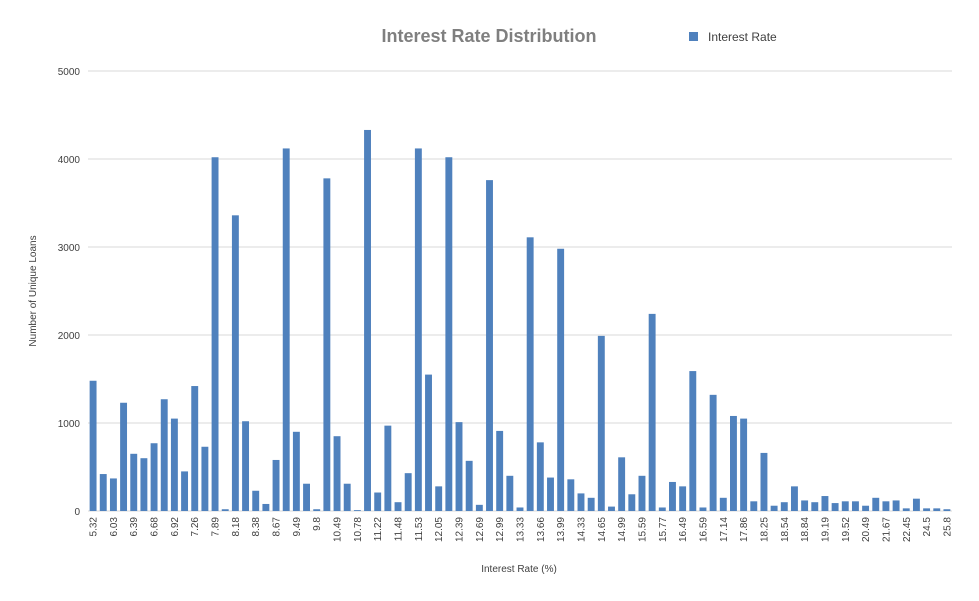 This screenshot has width=979, height=601. Describe the element at coordinates (947, 527) in the screenshot. I see `x-tick-label: 25.8` at that location.